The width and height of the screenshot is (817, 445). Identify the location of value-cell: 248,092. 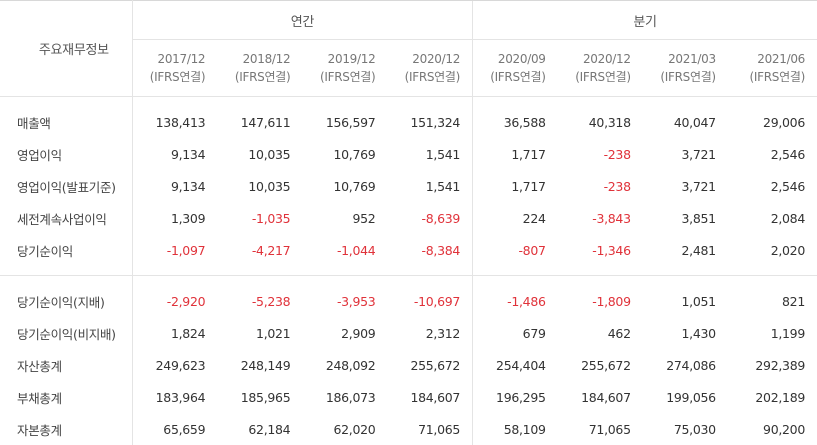
(350, 365).